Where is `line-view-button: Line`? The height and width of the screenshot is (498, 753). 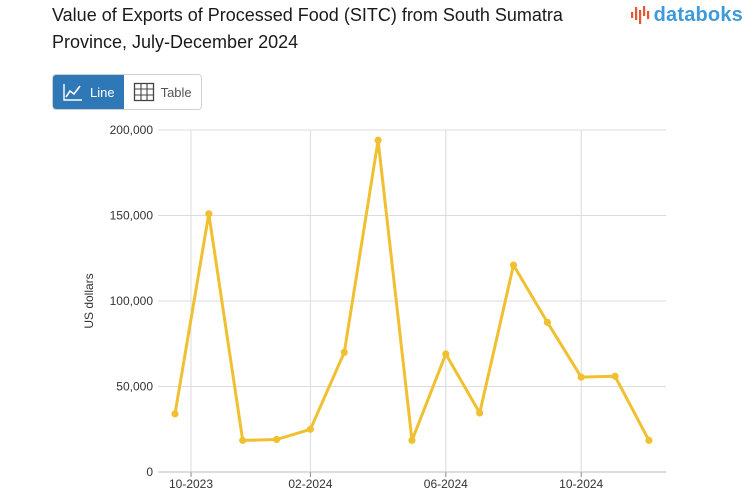
line-view-button: Line is located at coordinates (88, 92).